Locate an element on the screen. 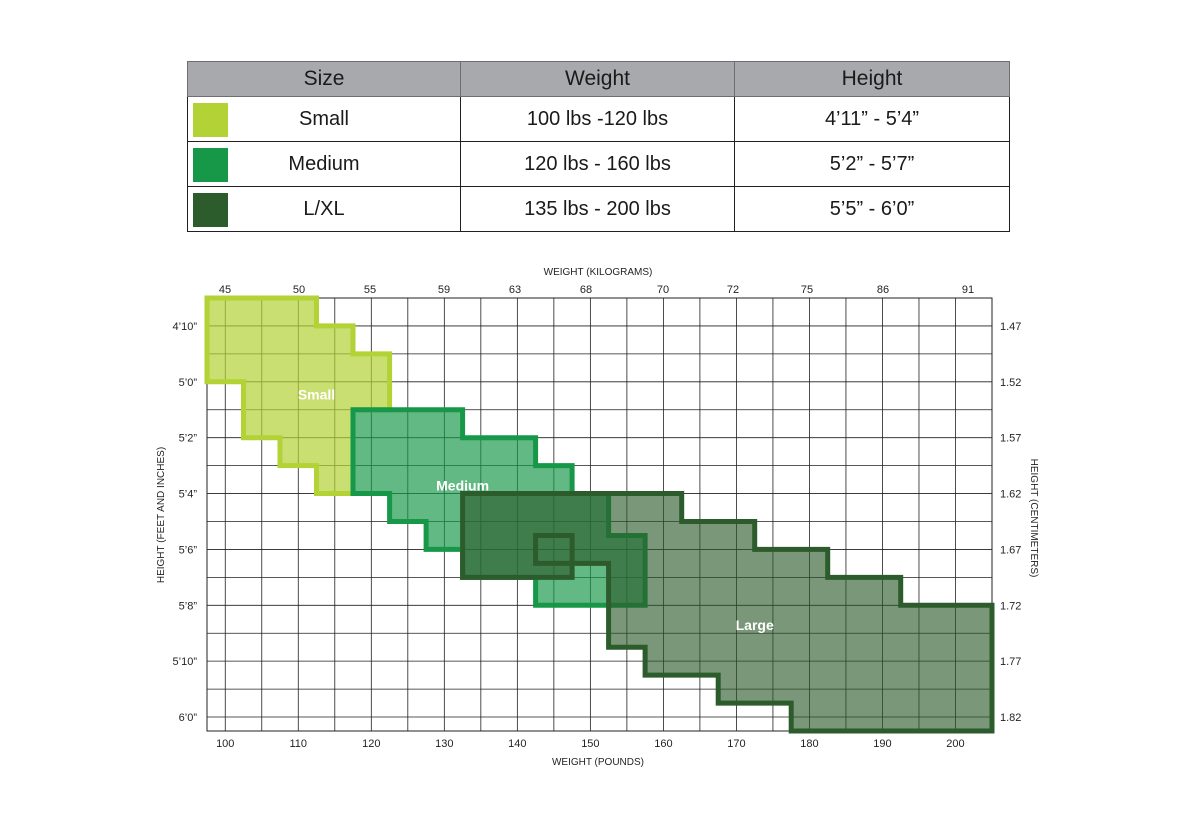 The height and width of the screenshot is (813, 1200). size-label: Medium is located at coordinates (324, 163).